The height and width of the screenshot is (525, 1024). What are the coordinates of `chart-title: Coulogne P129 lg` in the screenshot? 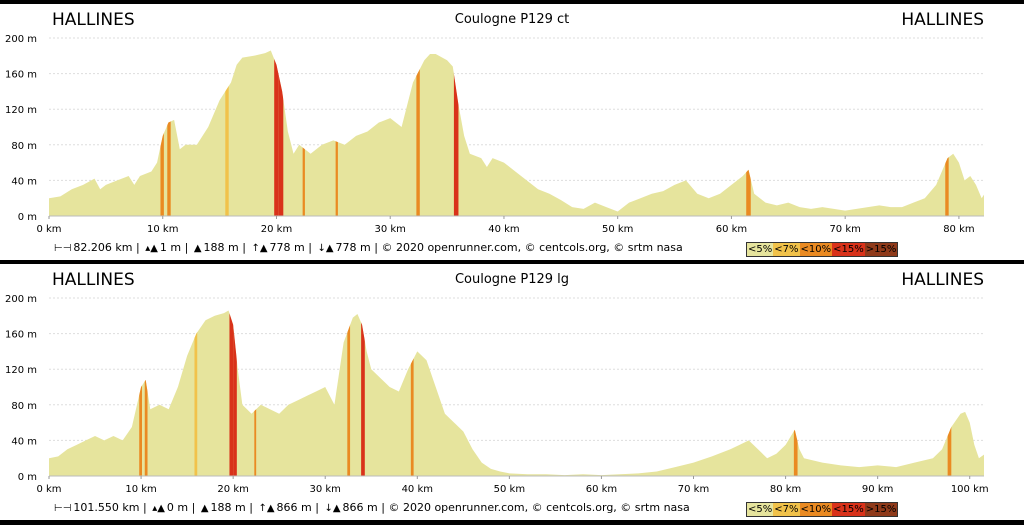 It's located at (512, 279).